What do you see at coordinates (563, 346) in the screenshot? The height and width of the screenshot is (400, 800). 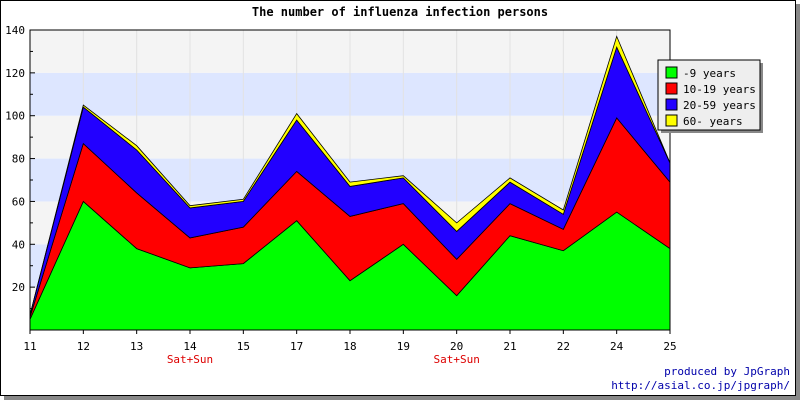 I see `x-tick-label: 22` at bounding box center [563, 346].